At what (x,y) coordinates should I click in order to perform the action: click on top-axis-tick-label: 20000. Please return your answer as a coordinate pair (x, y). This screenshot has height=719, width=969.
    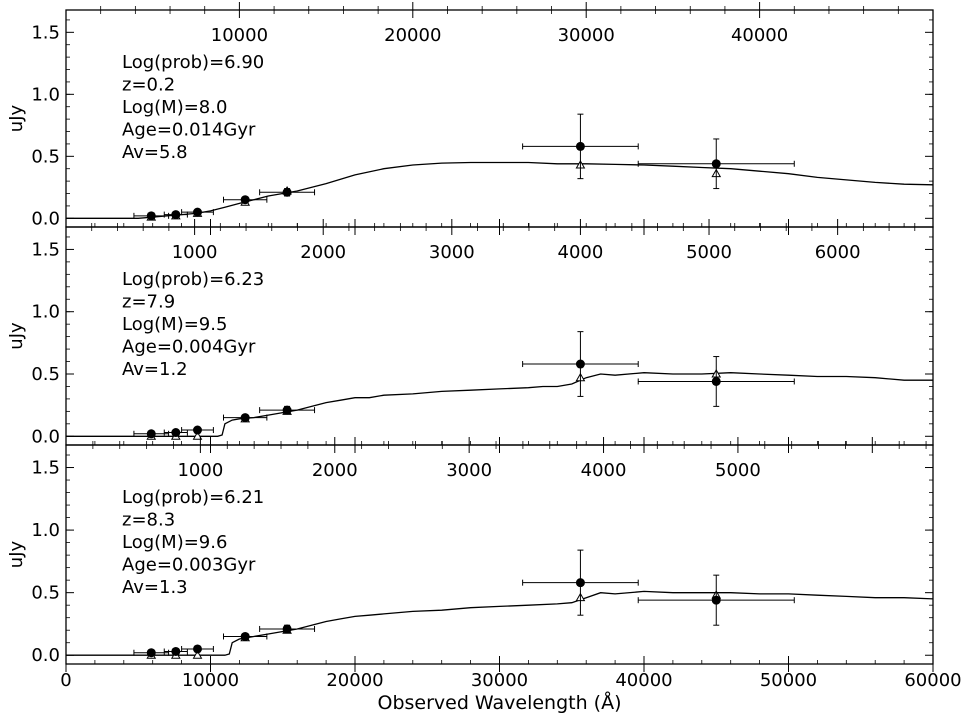
    Looking at the image, I should click on (412, 35).